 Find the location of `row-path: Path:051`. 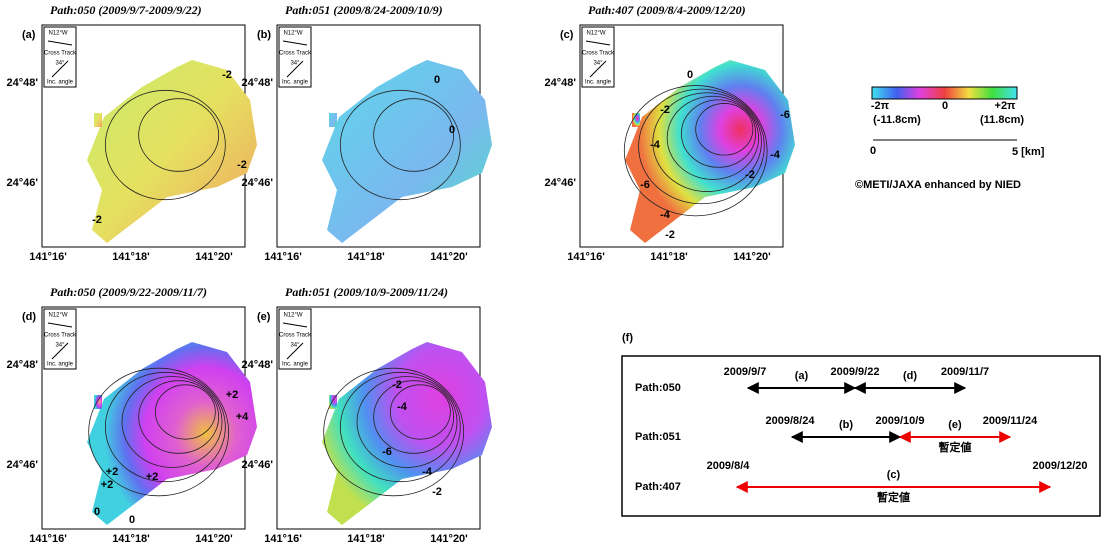

row-path: Path:051 is located at coordinates (658, 437).